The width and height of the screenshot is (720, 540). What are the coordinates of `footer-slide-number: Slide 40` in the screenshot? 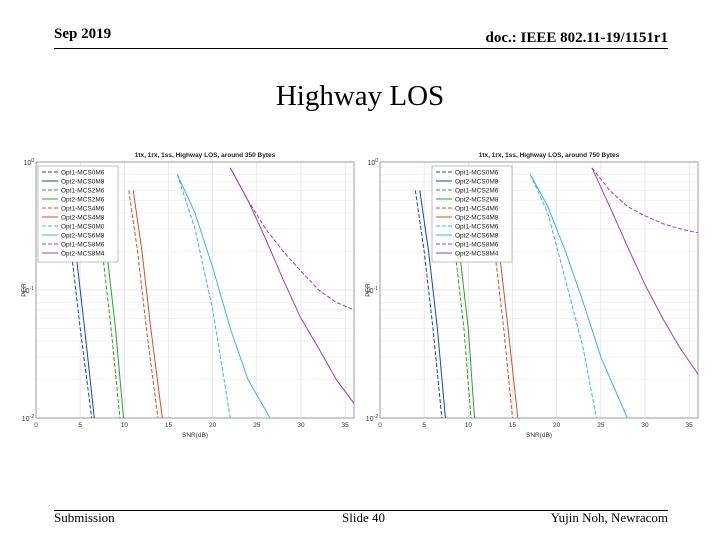 It's located at (363, 517).